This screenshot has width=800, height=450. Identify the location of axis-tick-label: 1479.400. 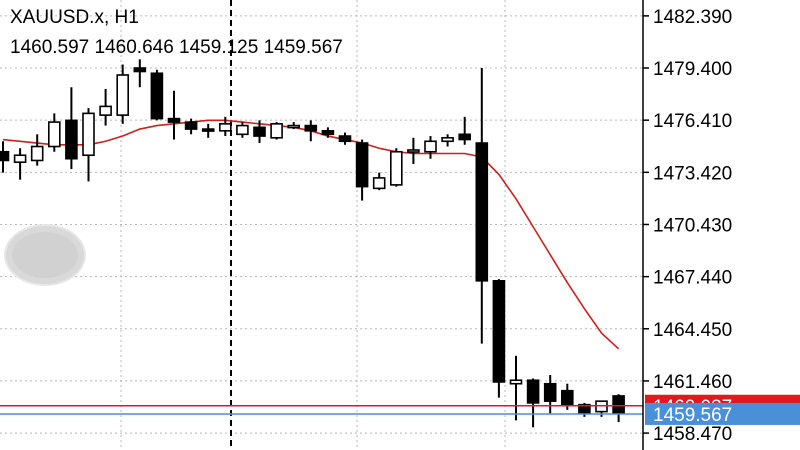
(692, 69).